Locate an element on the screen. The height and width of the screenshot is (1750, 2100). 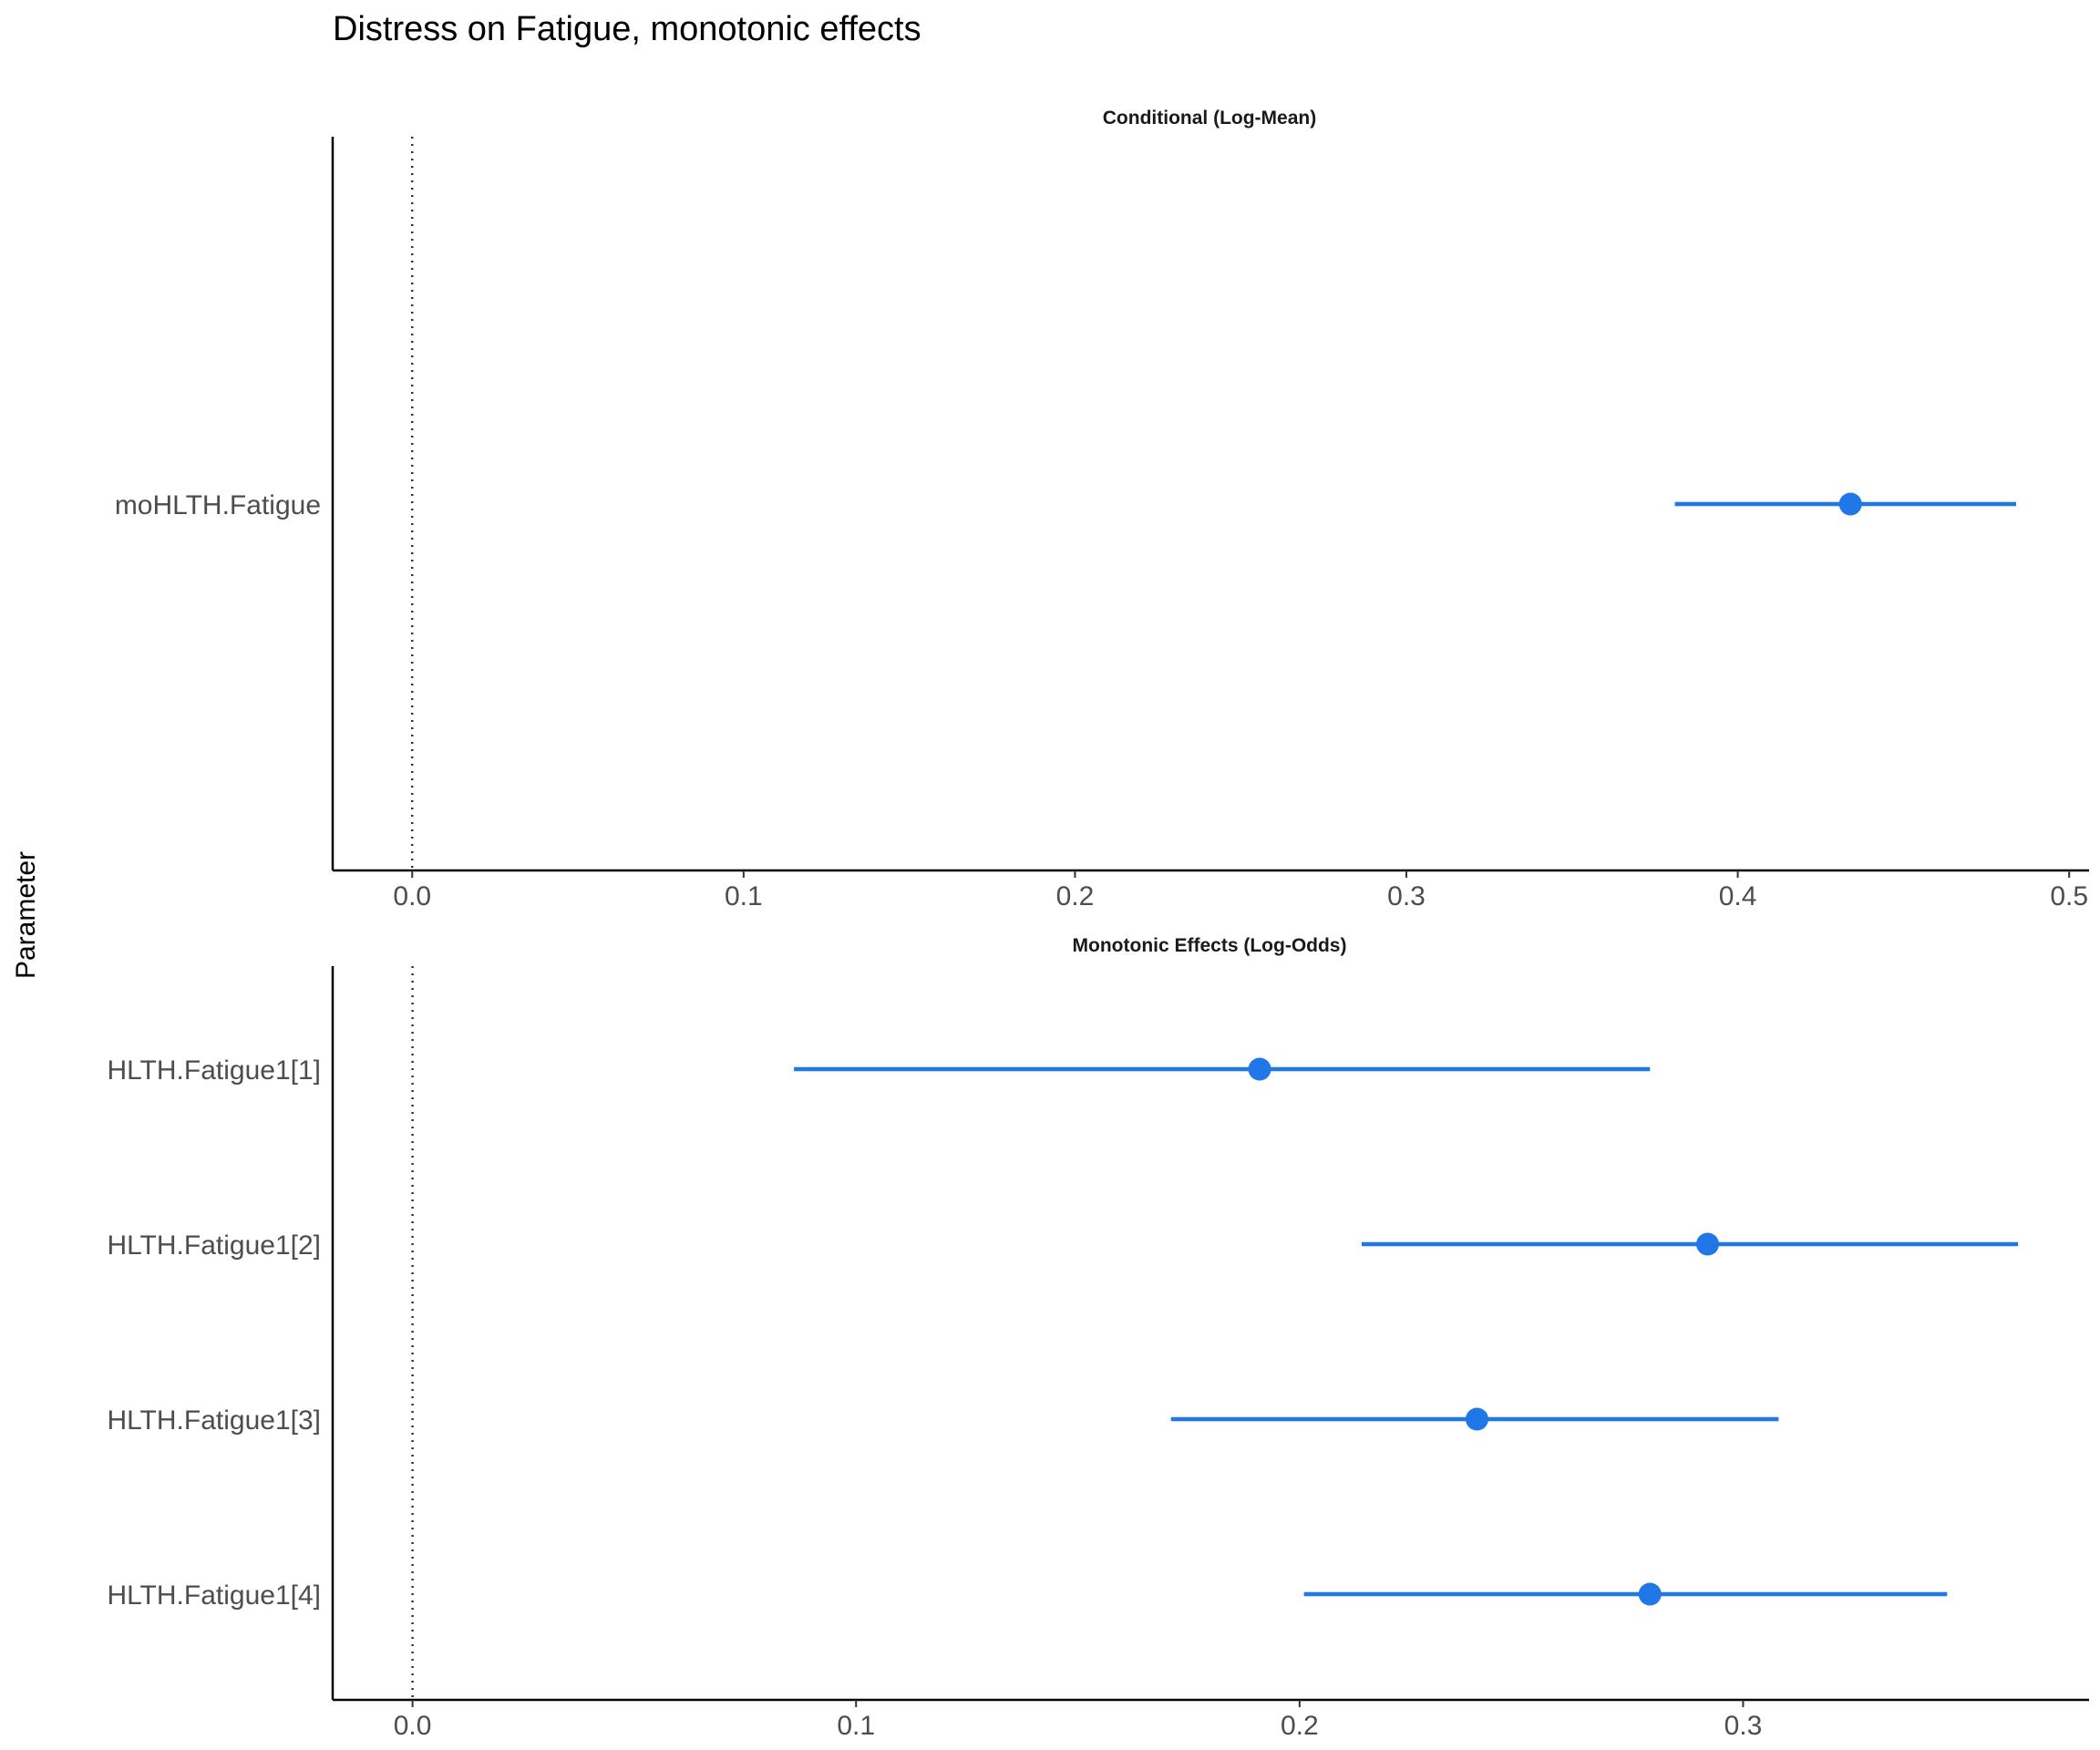
x-tick-label: 0.4 is located at coordinates (1738, 896).